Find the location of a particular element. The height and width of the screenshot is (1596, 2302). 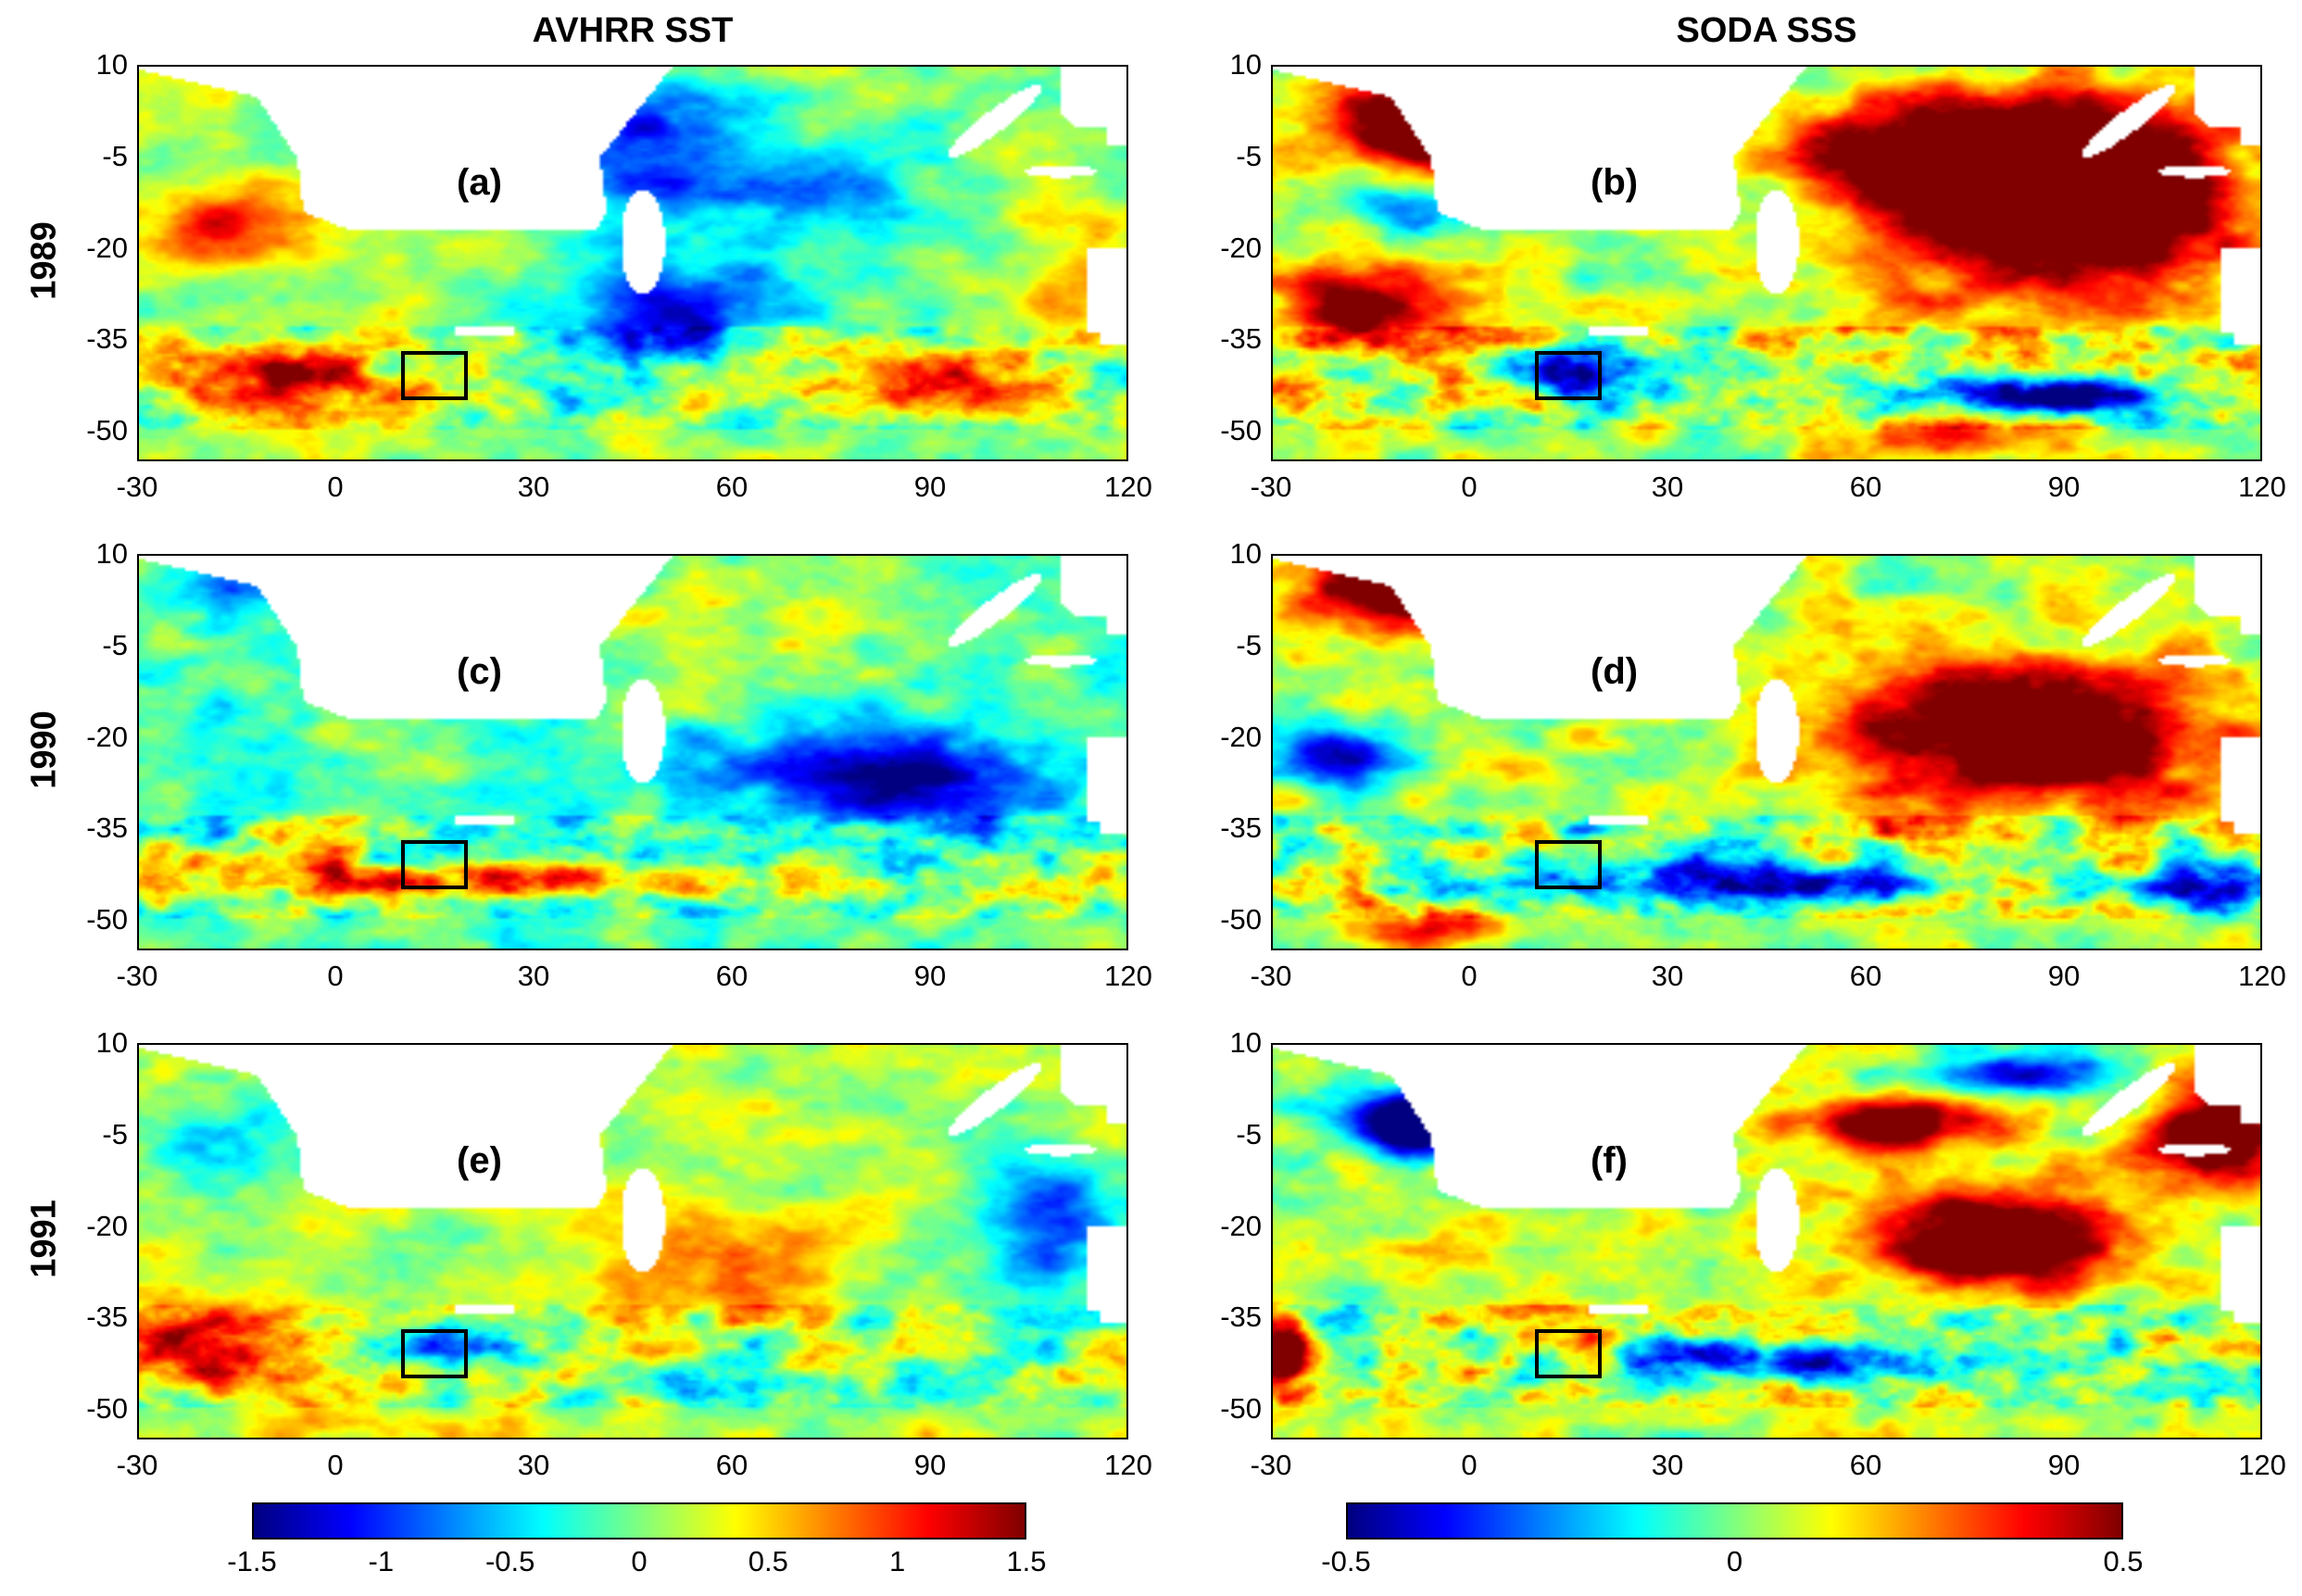

colorbar-tick-label: 1 is located at coordinates (898, 1561).